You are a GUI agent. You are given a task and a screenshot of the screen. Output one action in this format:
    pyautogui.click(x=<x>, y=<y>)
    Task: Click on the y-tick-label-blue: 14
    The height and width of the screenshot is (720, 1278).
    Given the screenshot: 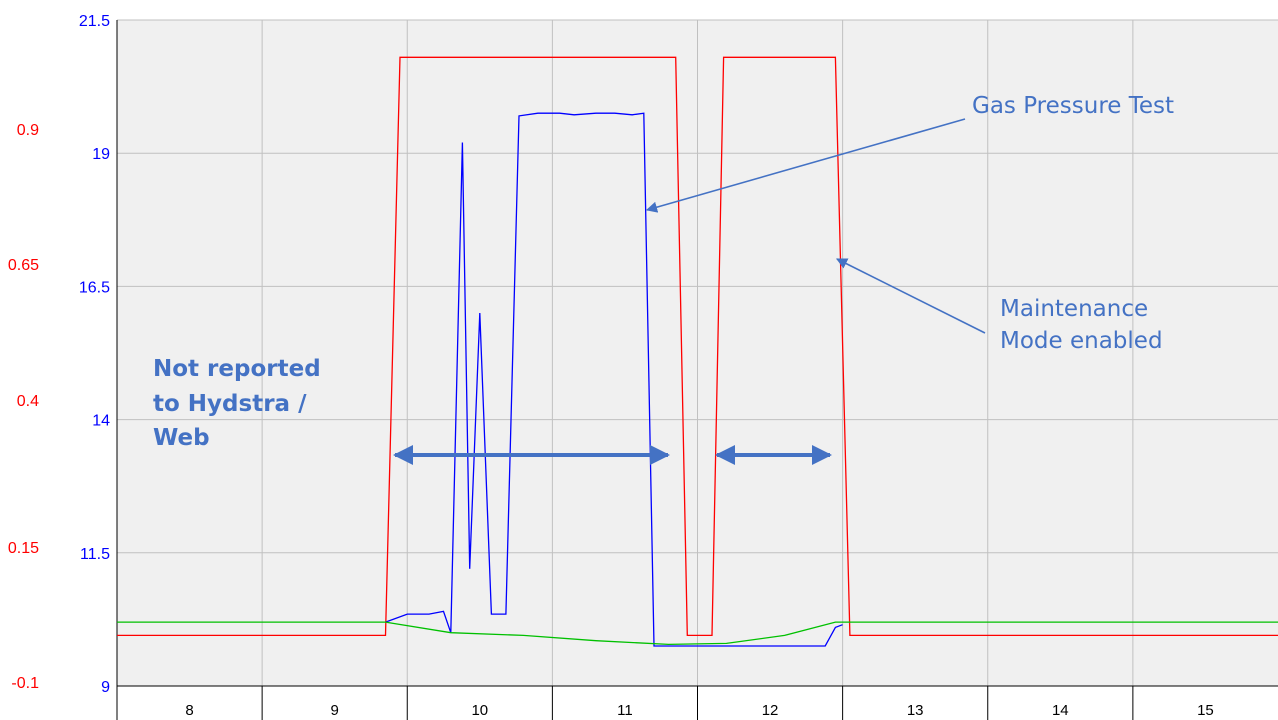 What is the action you would take?
    pyautogui.click(x=101, y=421)
    